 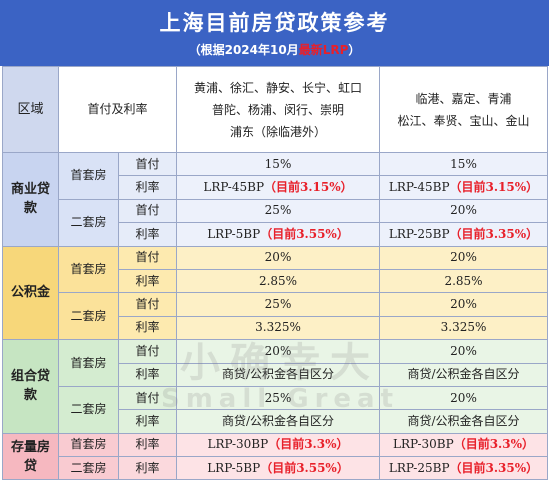 What do you see at coordinates (30, 386) in the screenshot?
I see `category-cell: 组合贷款` at bounding box center [30, 386].